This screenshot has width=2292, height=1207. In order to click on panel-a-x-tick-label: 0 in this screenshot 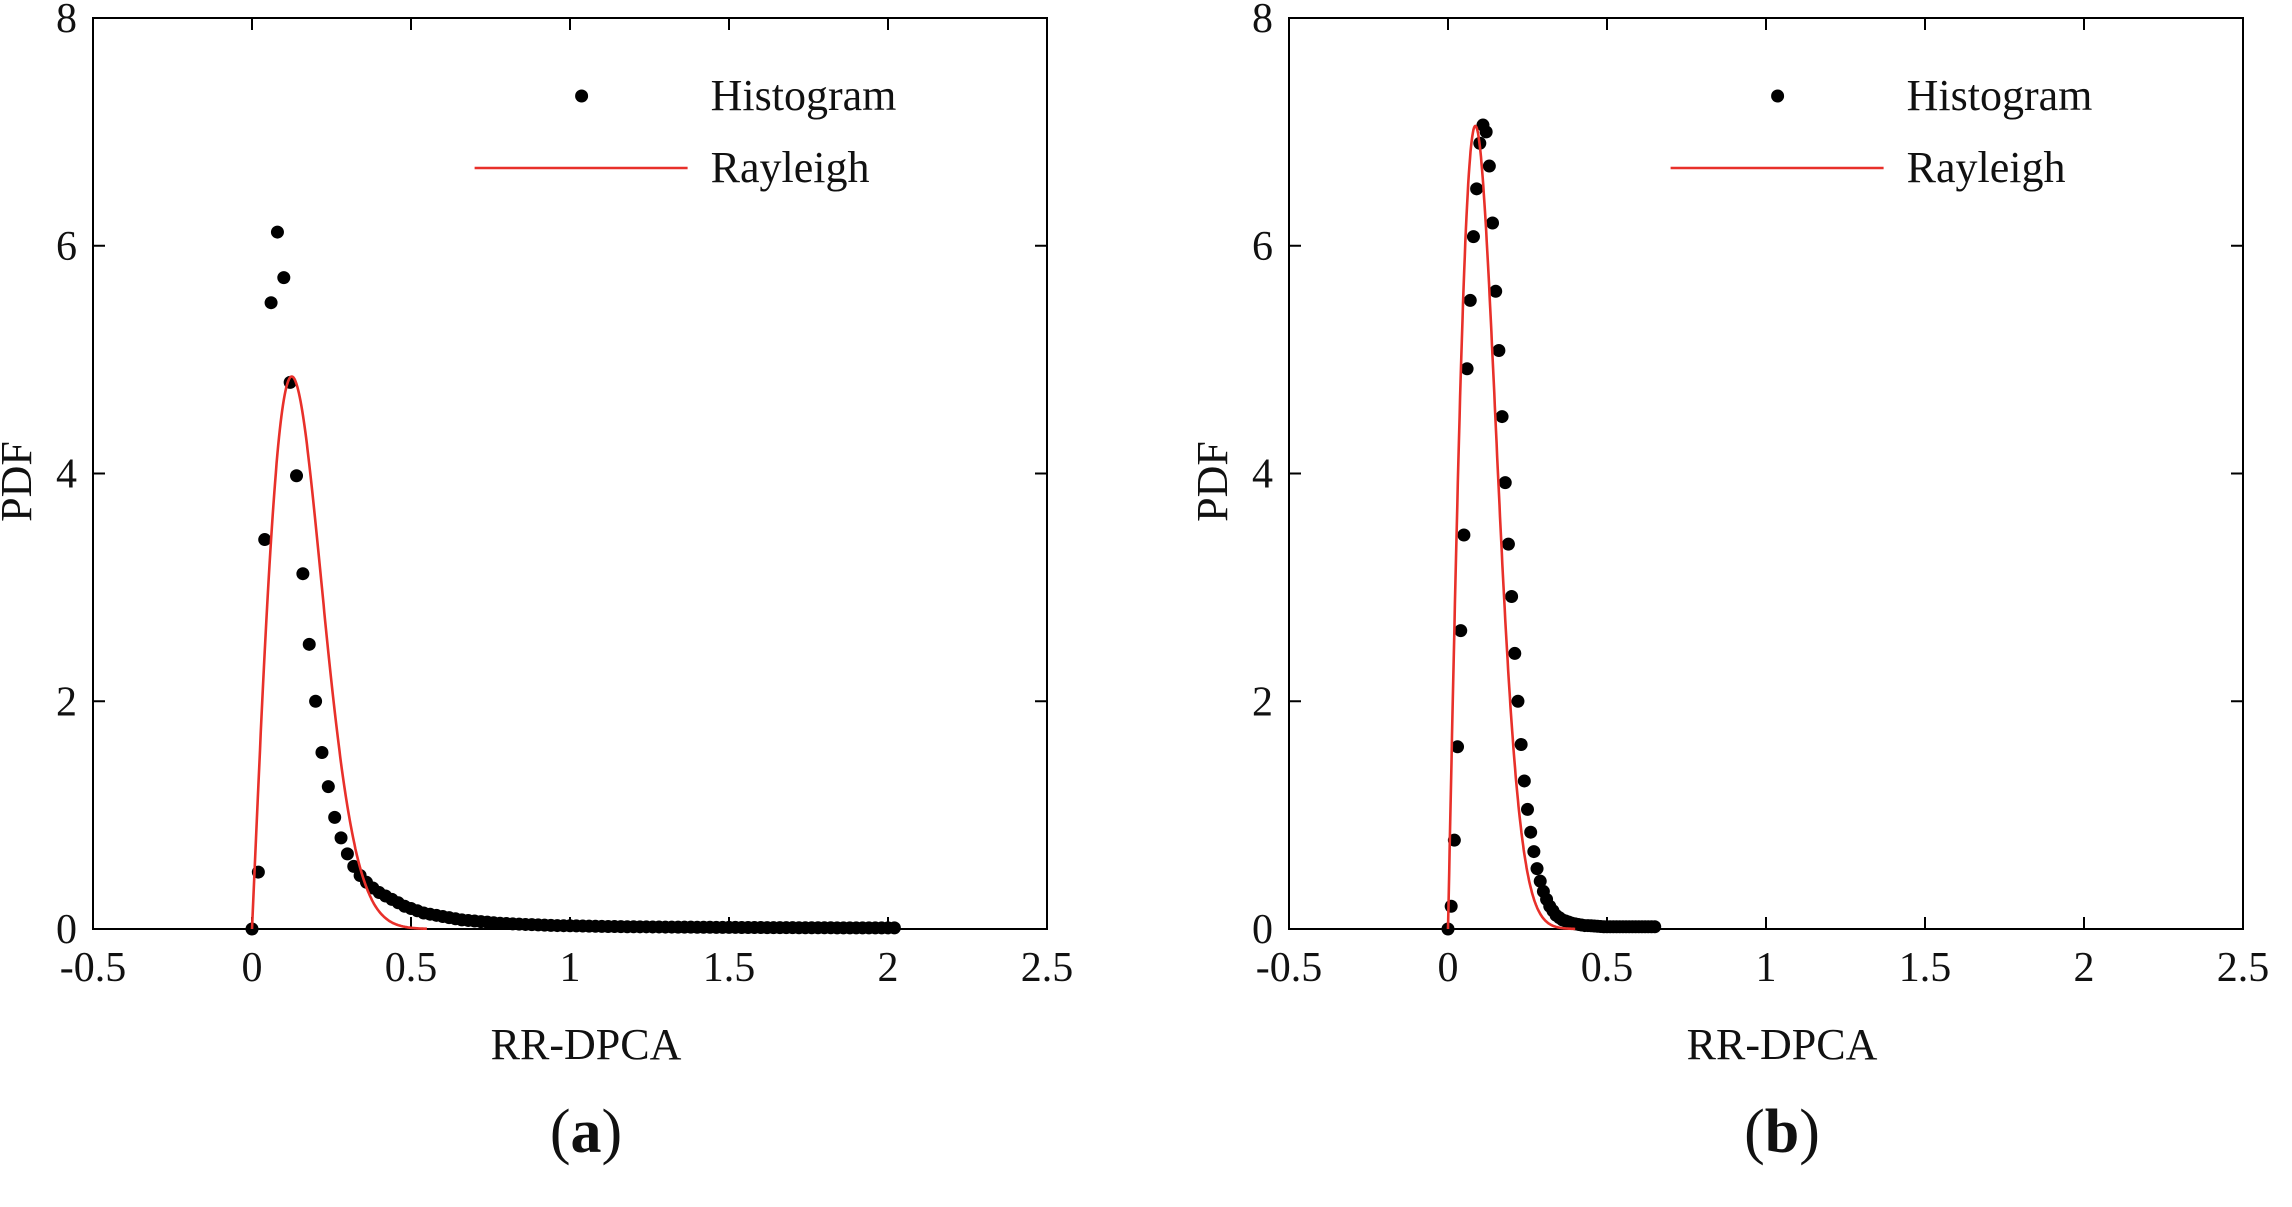, I will do `click(252, 968)`.